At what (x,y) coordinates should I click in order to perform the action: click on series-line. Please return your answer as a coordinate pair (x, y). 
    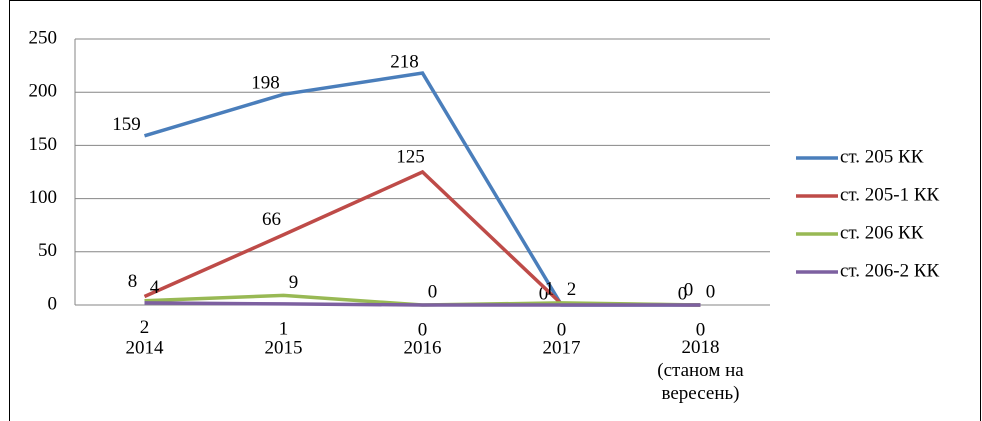
    Looking at the image, I should click on (422, 304).